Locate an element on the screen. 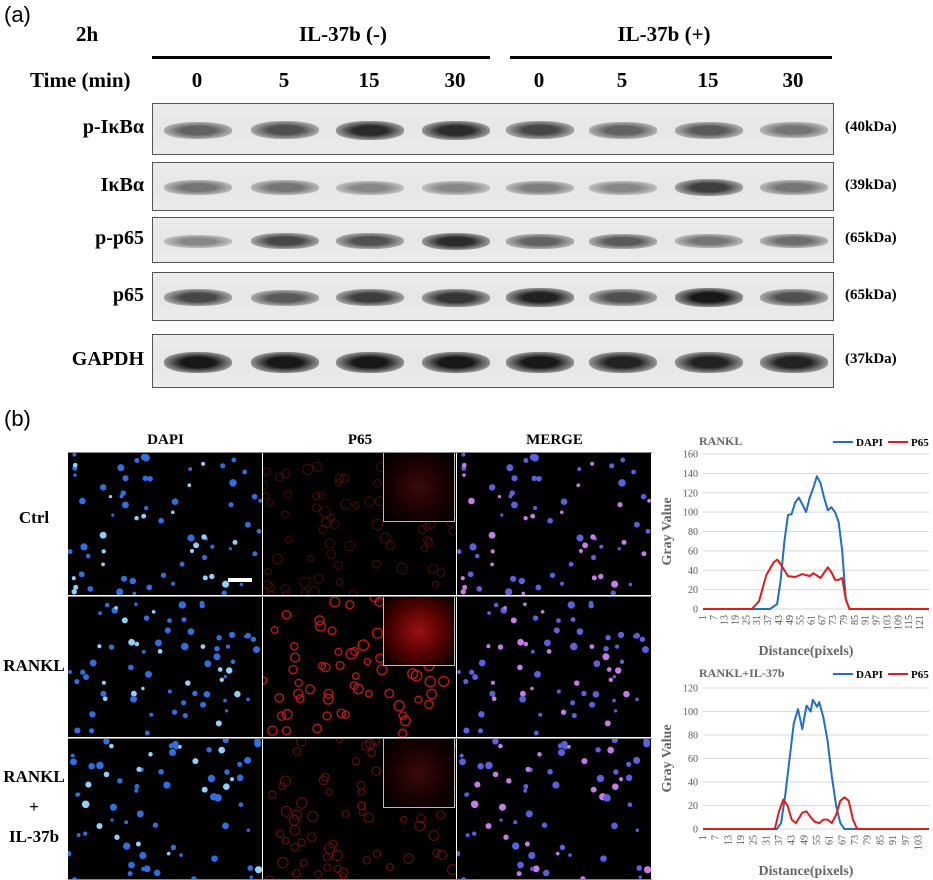  condition-label: 2h is located at coordinates (87, 34).